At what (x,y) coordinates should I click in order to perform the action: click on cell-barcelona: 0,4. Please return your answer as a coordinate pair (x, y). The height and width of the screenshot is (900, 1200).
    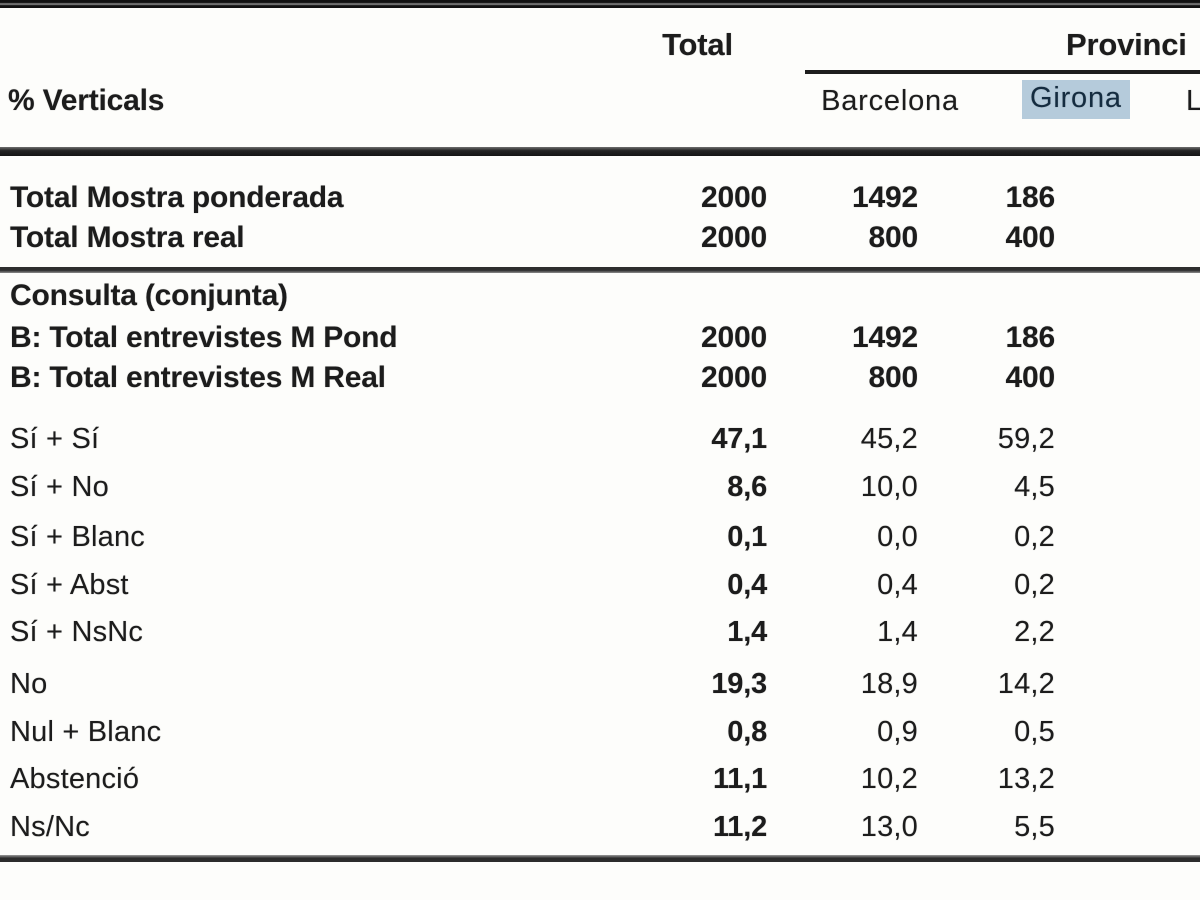
    Looking at the image, I should click on (897, 585).